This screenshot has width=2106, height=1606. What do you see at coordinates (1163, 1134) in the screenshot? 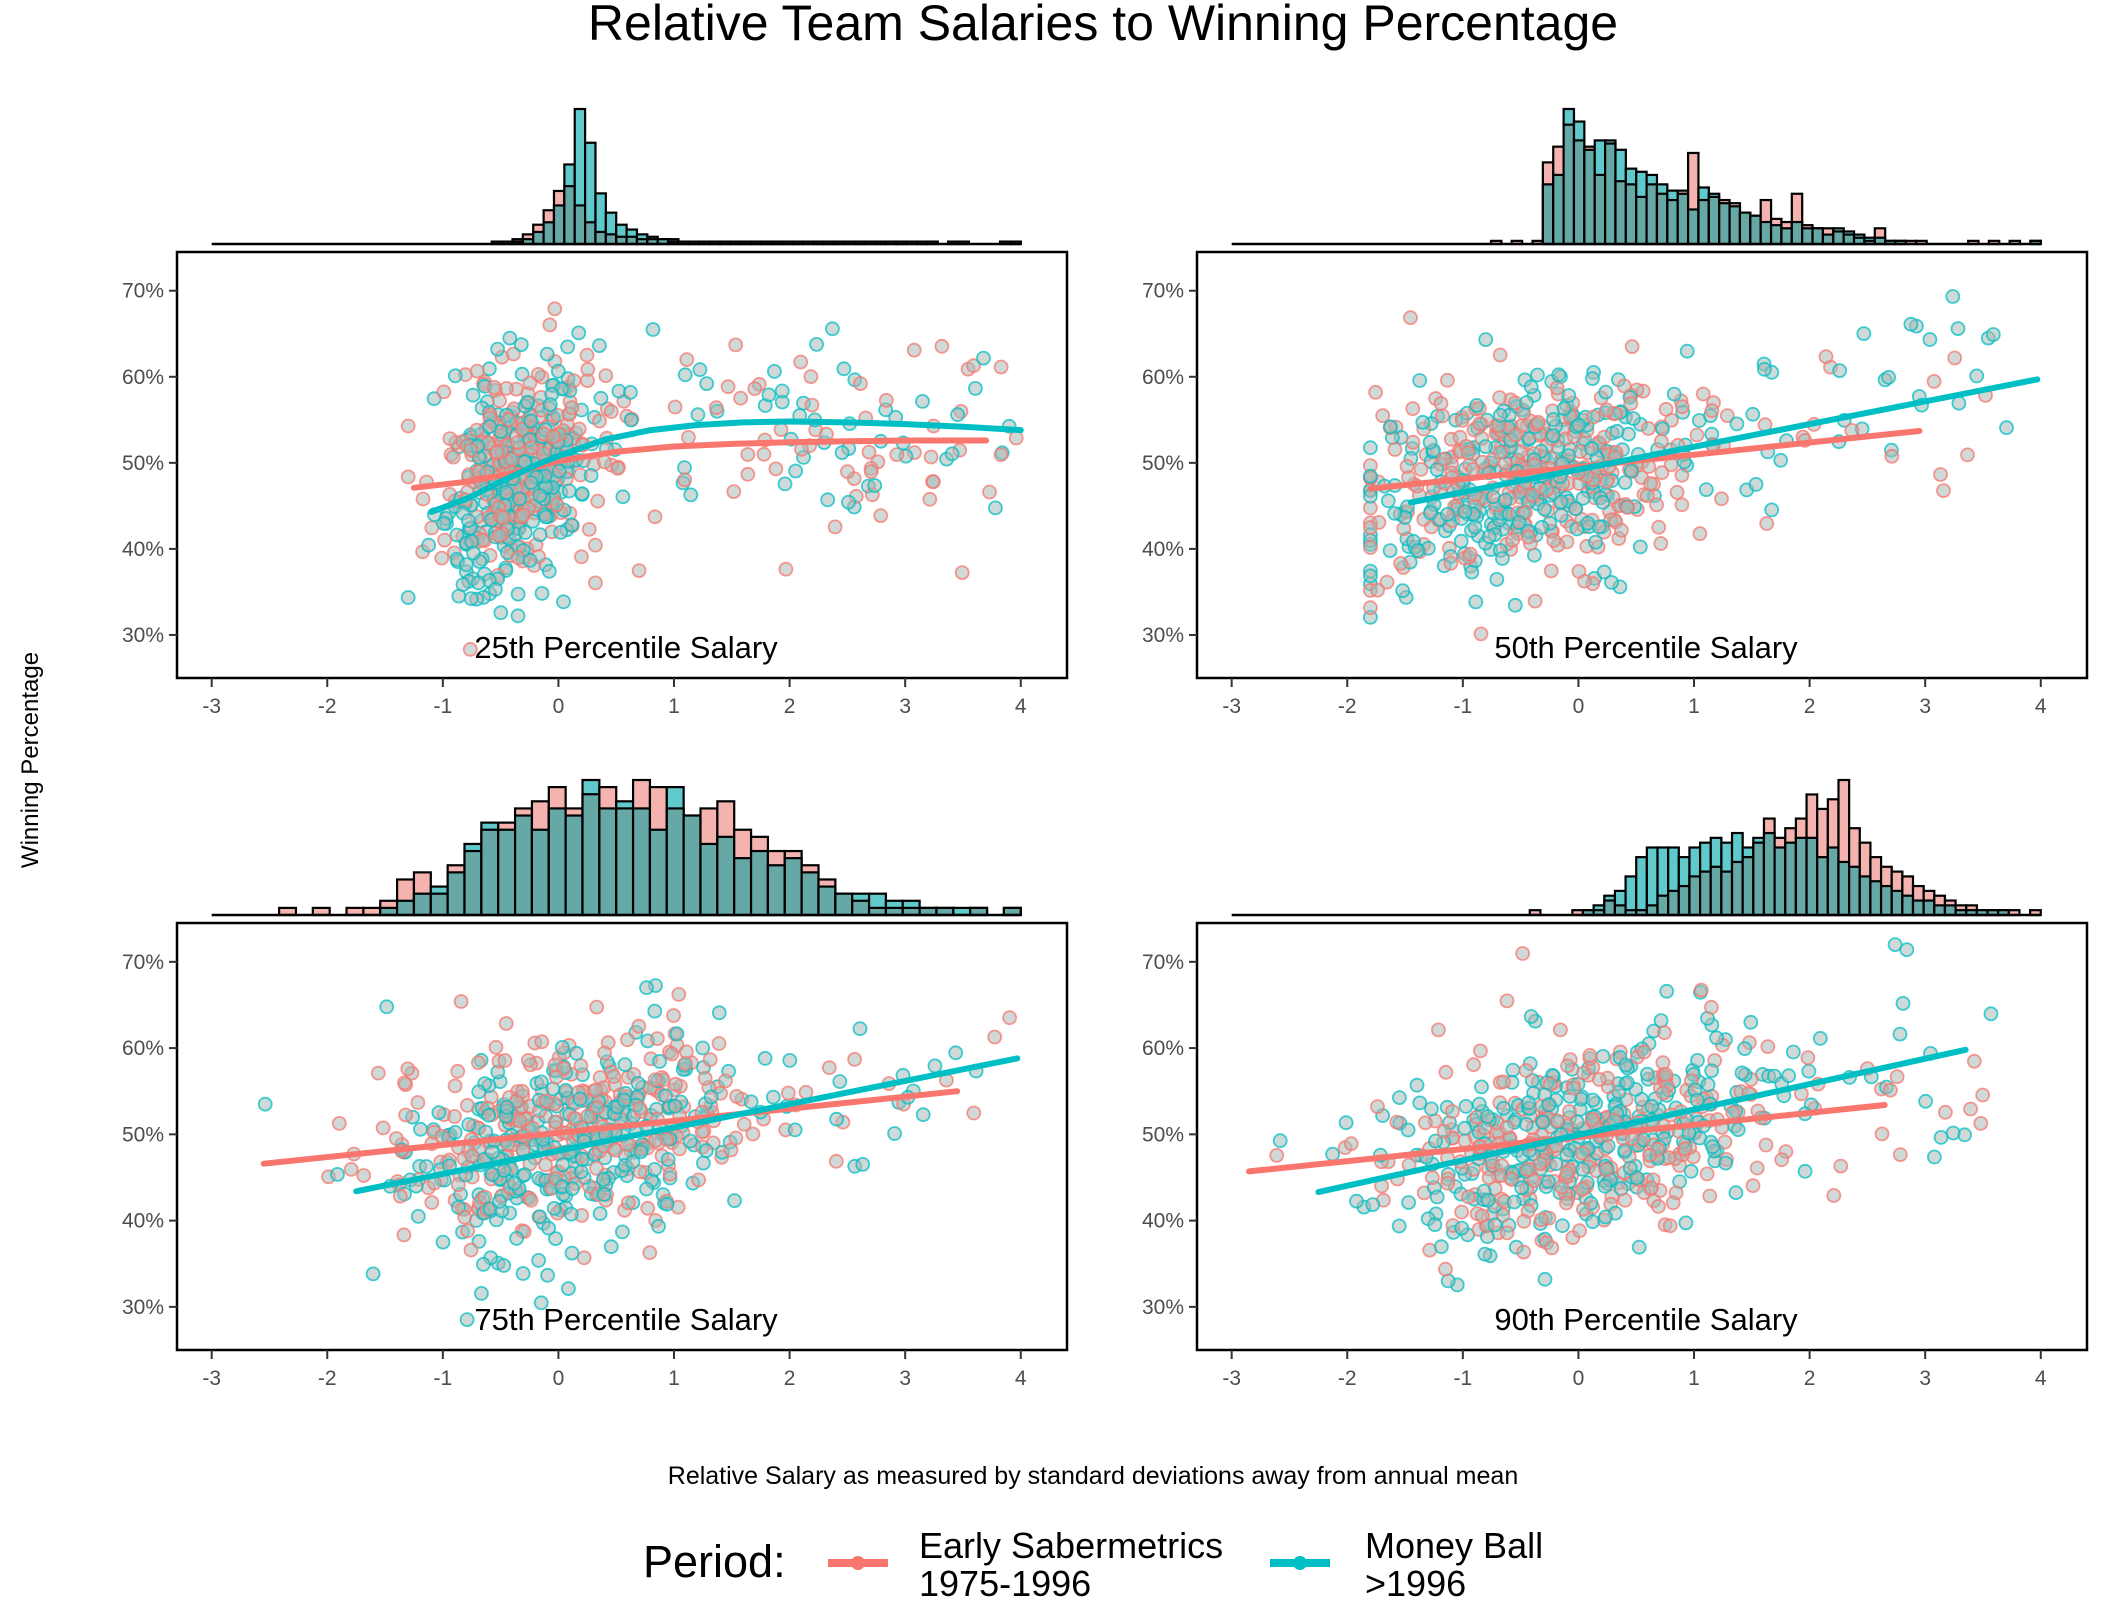
I see `y-tick-label: 50%` at bounding box center [1163, 1134].